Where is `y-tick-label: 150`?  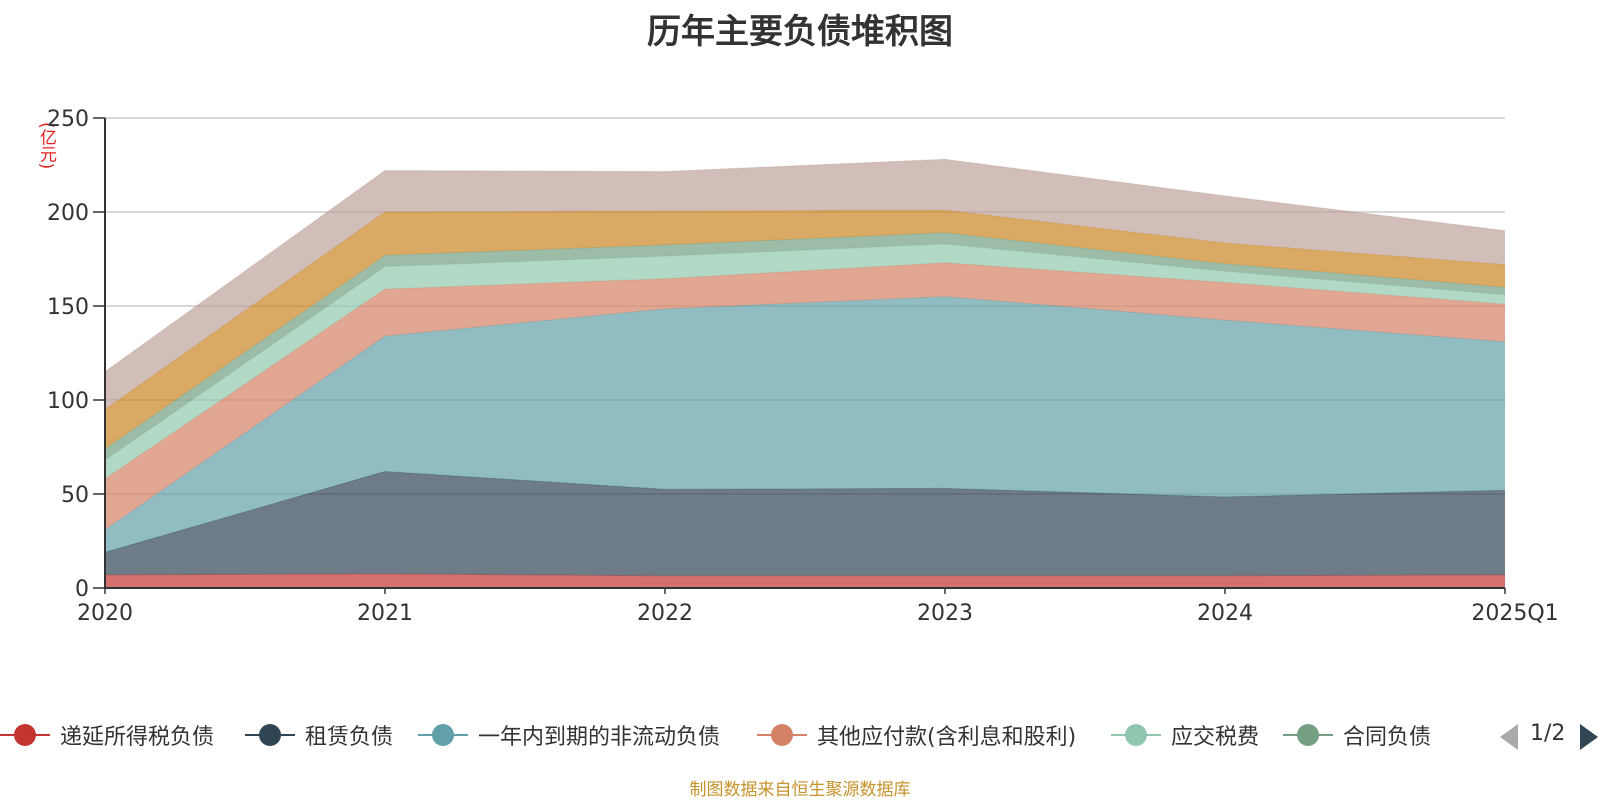 y-tick-label: 150 is located at coordinates (68, 307).